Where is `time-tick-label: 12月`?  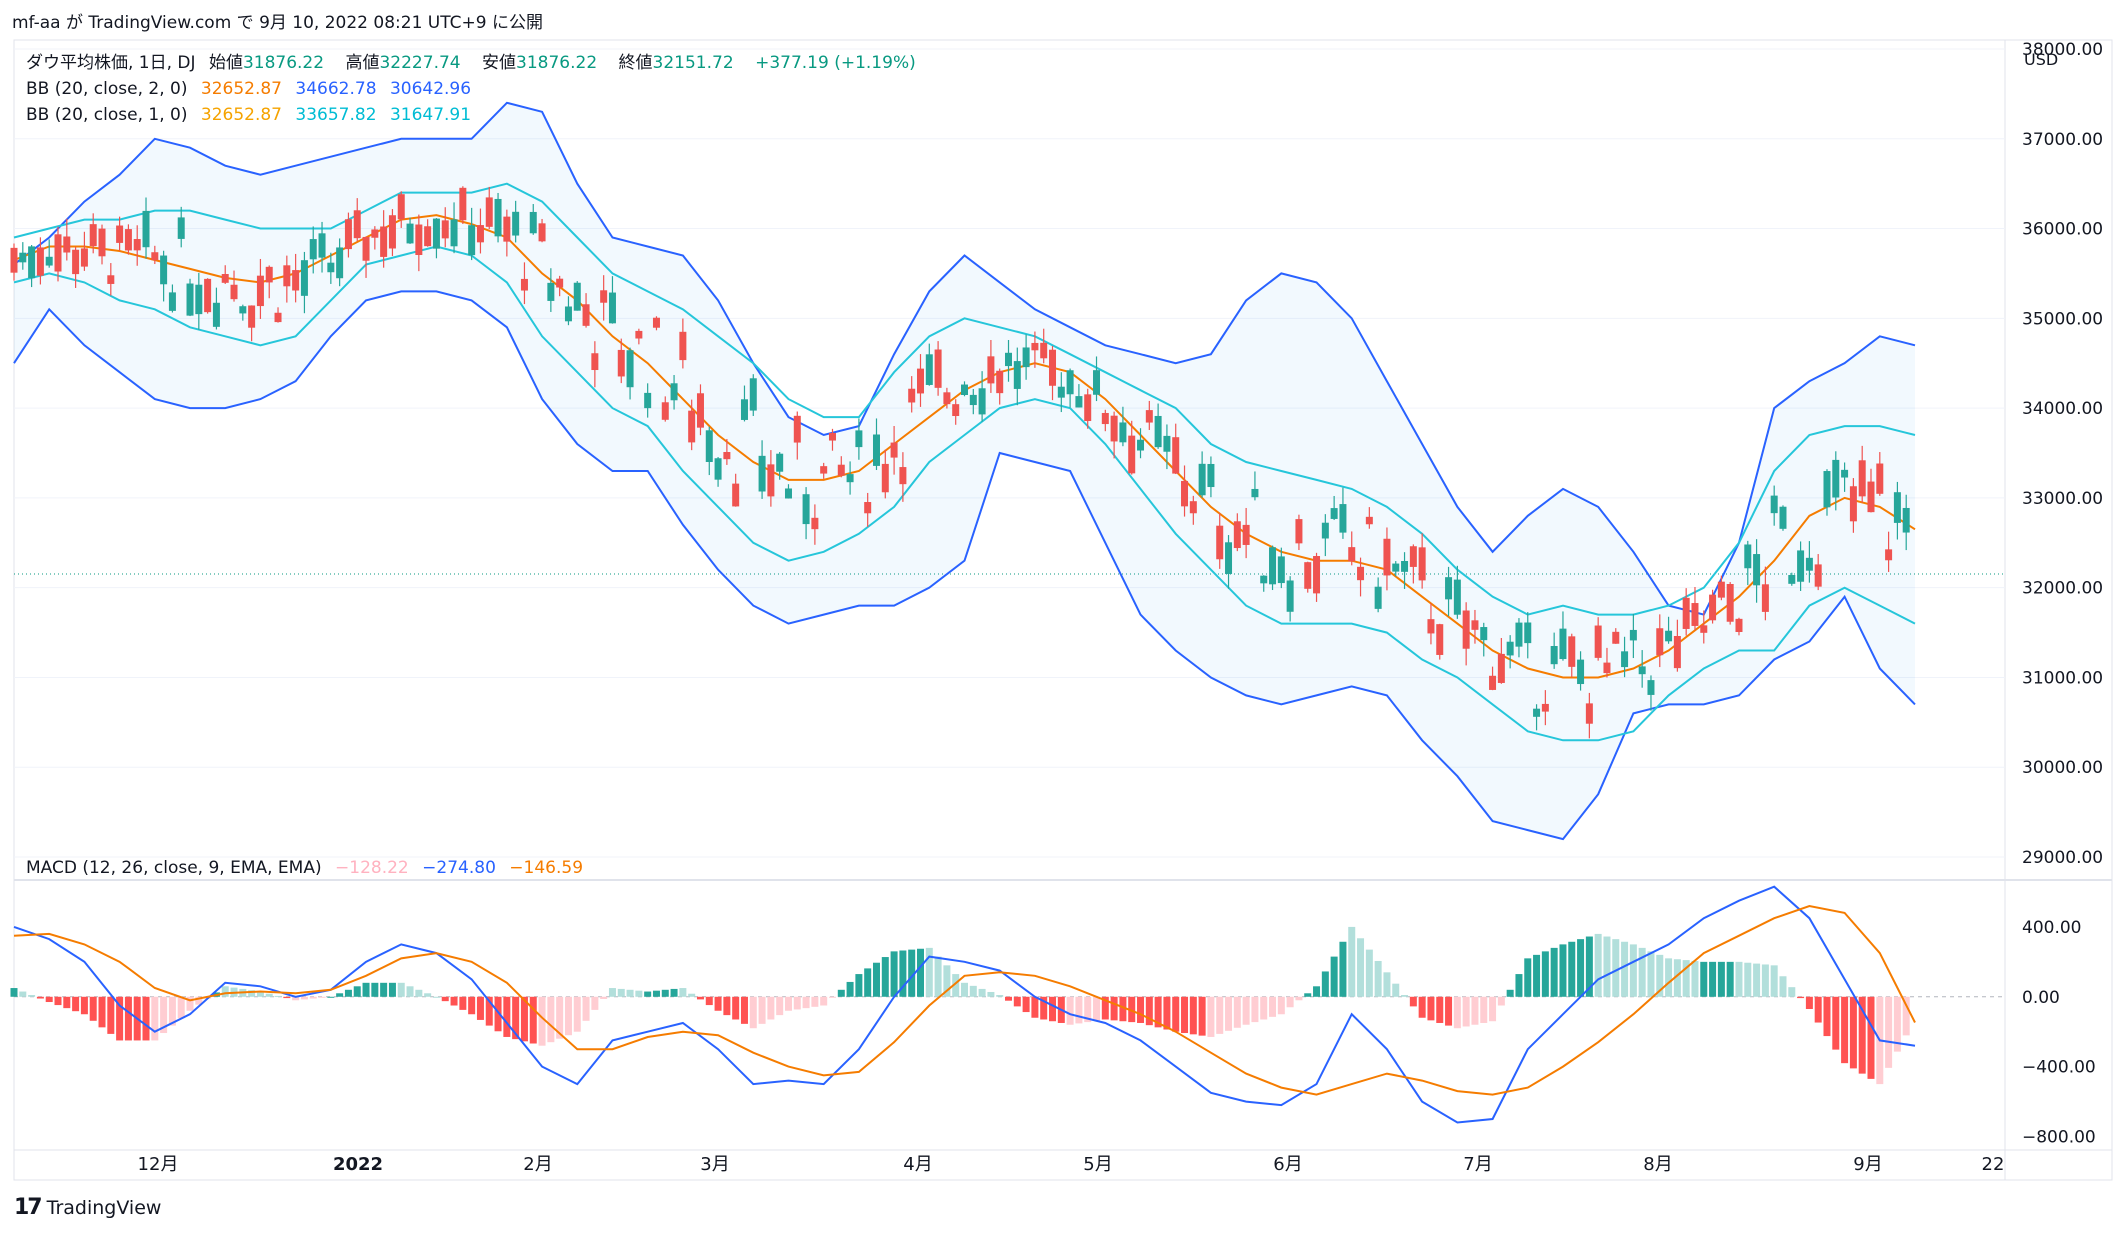 time-tick-label: 12月 is located at coordinates (158, 1164).